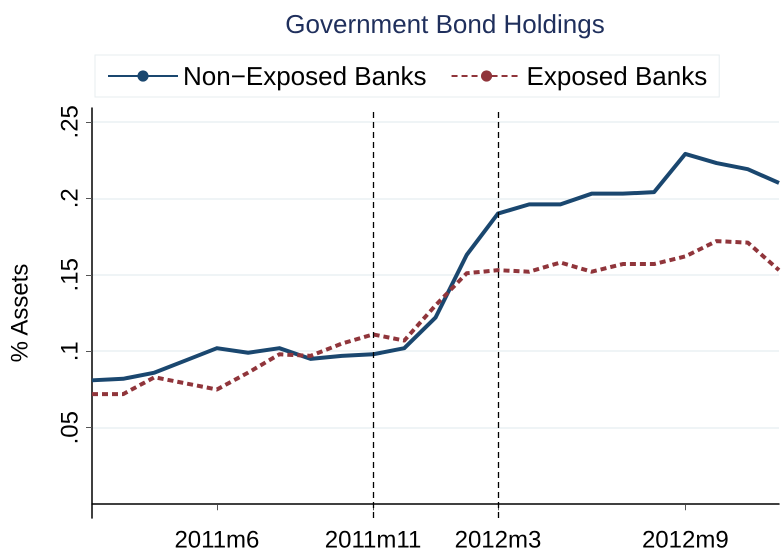  I want to click on y-axis-title: % Assets, so click(20, 313).